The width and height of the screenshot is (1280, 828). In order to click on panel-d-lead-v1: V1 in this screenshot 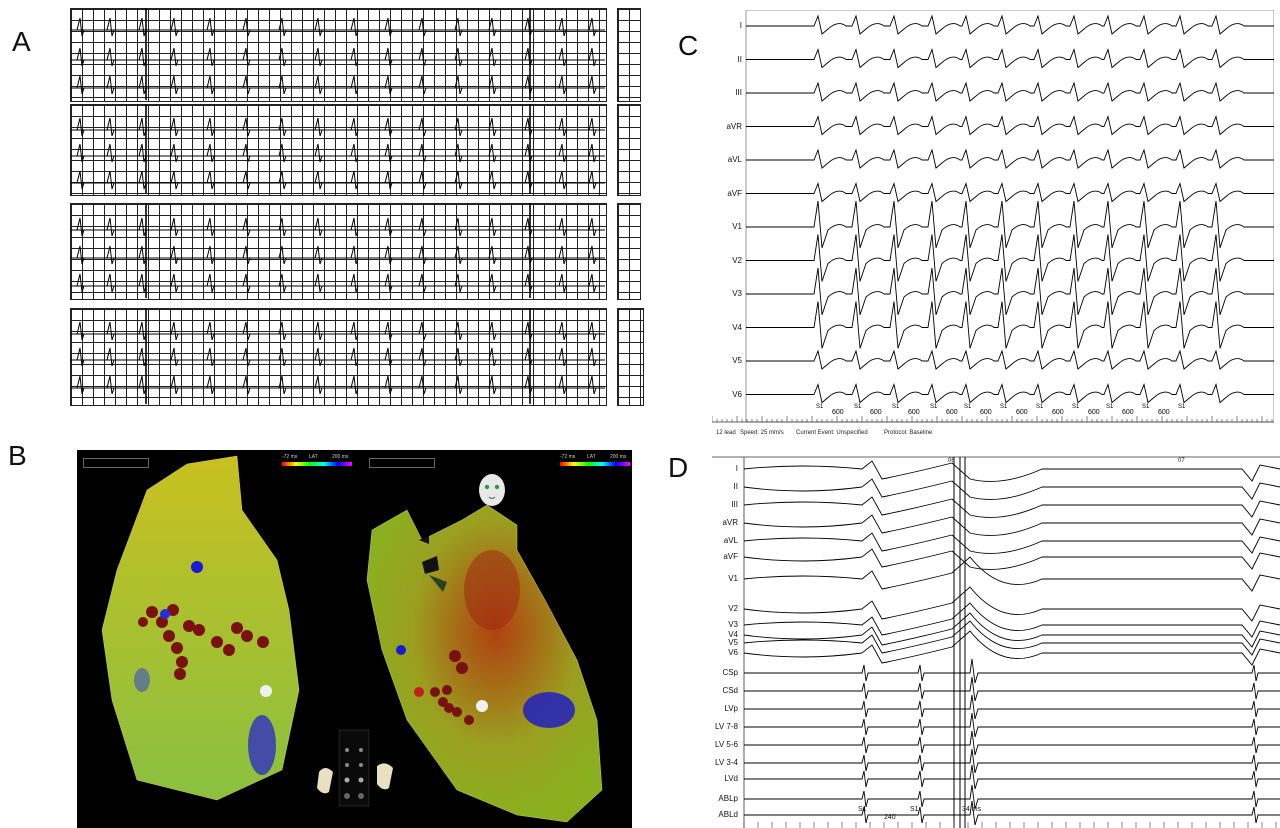, I will do `click(733, 578)`.